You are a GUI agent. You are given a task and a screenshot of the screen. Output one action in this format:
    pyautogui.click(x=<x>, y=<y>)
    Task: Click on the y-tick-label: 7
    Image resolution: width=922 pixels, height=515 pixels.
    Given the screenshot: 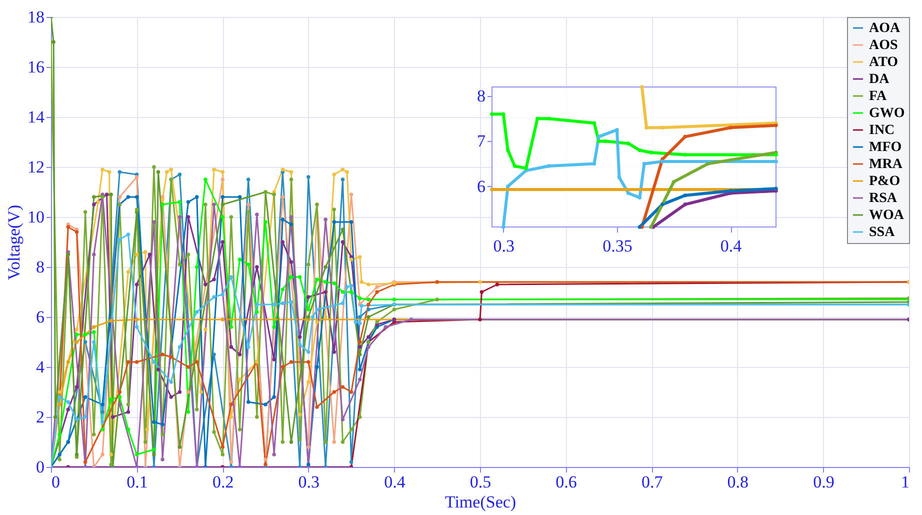 What is the action you would take?
    pyautogui.click(x=481, y=141)
    